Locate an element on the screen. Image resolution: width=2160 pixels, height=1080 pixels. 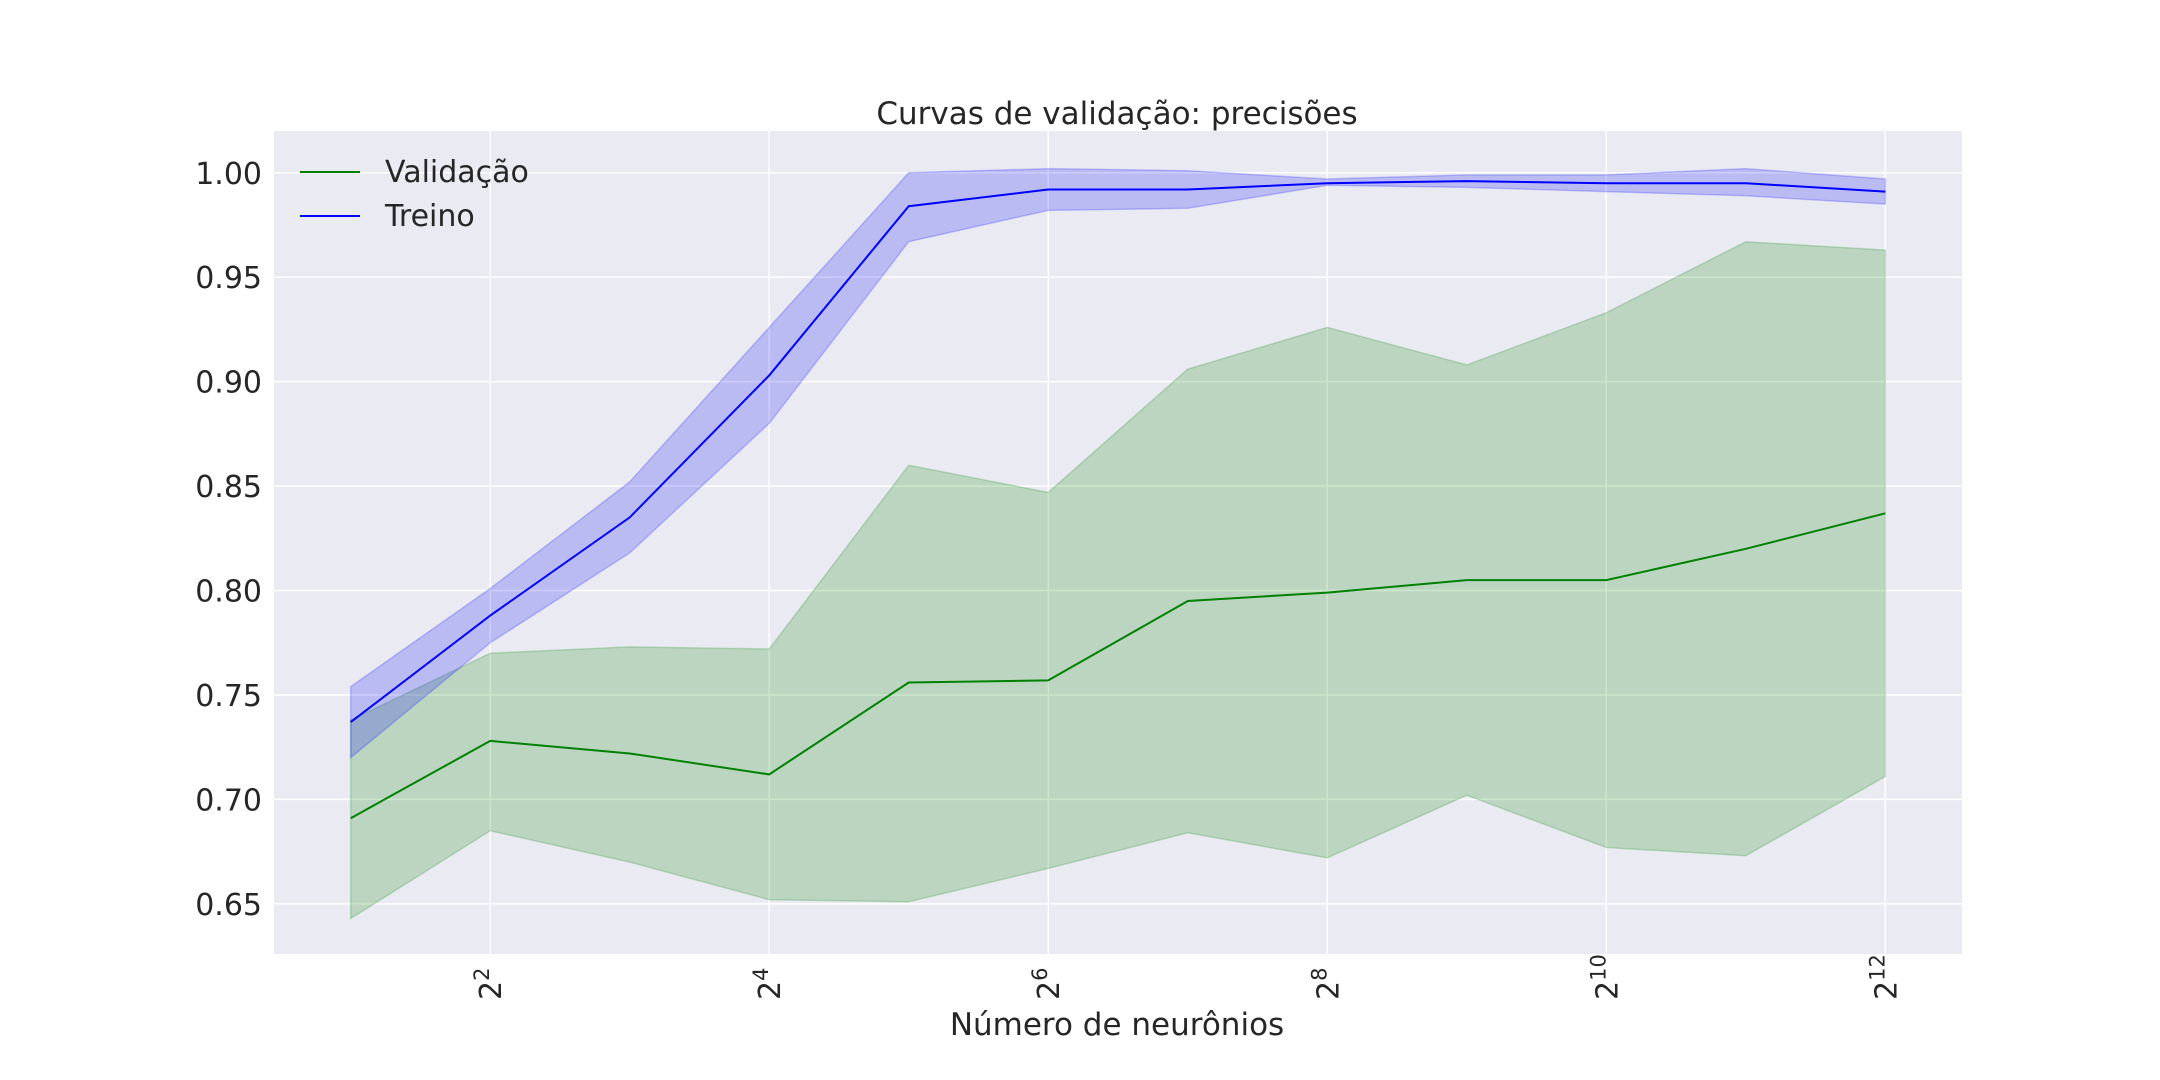
y-tick-label: 0.95 is located at coordinates (228, 278).